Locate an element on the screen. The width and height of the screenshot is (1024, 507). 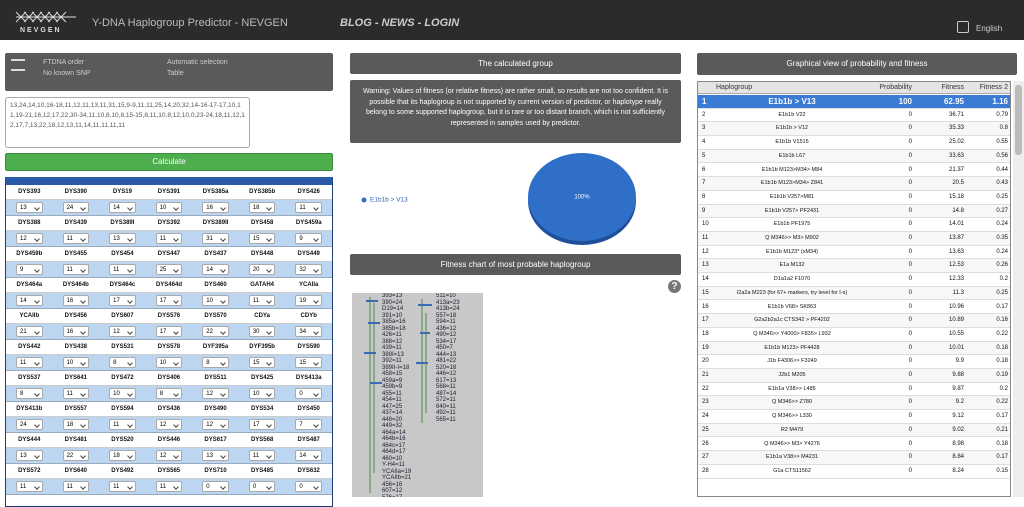
marker-select: 34 is located at coordinates (308, 331).